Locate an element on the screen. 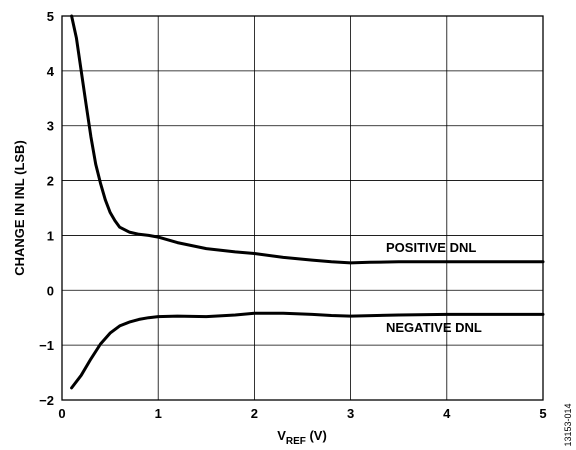 This screenshot has height=450, width=576. x-tick-label: 0 is located at coordinates (61, 413).